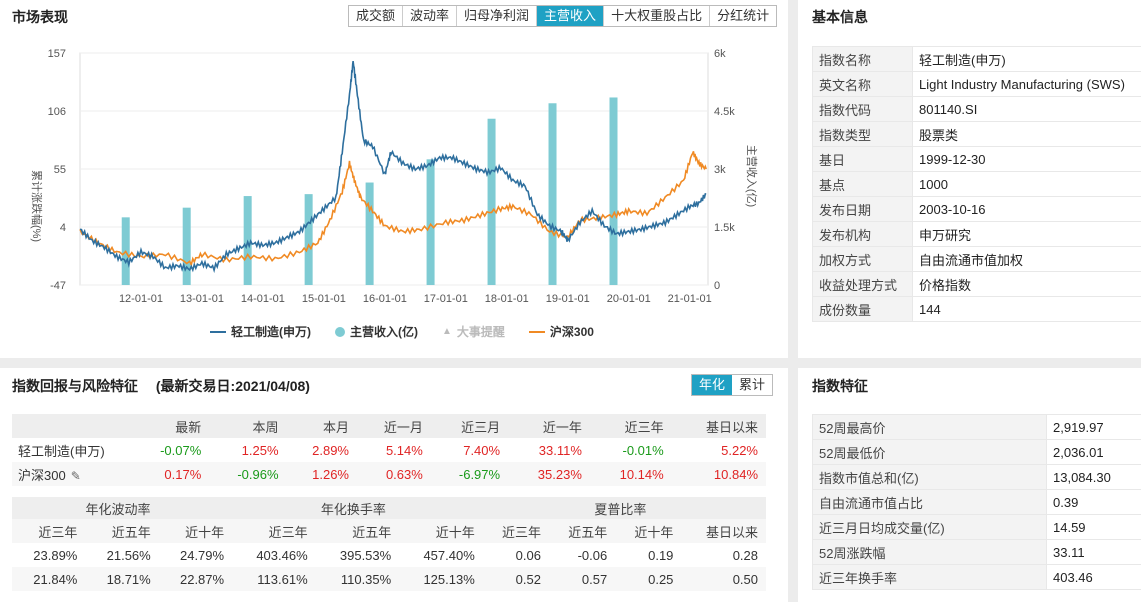  Describe the element at coordinates (929, 502) in the screenshot. I see `feature-key: 自由流通市值占比` at that location.